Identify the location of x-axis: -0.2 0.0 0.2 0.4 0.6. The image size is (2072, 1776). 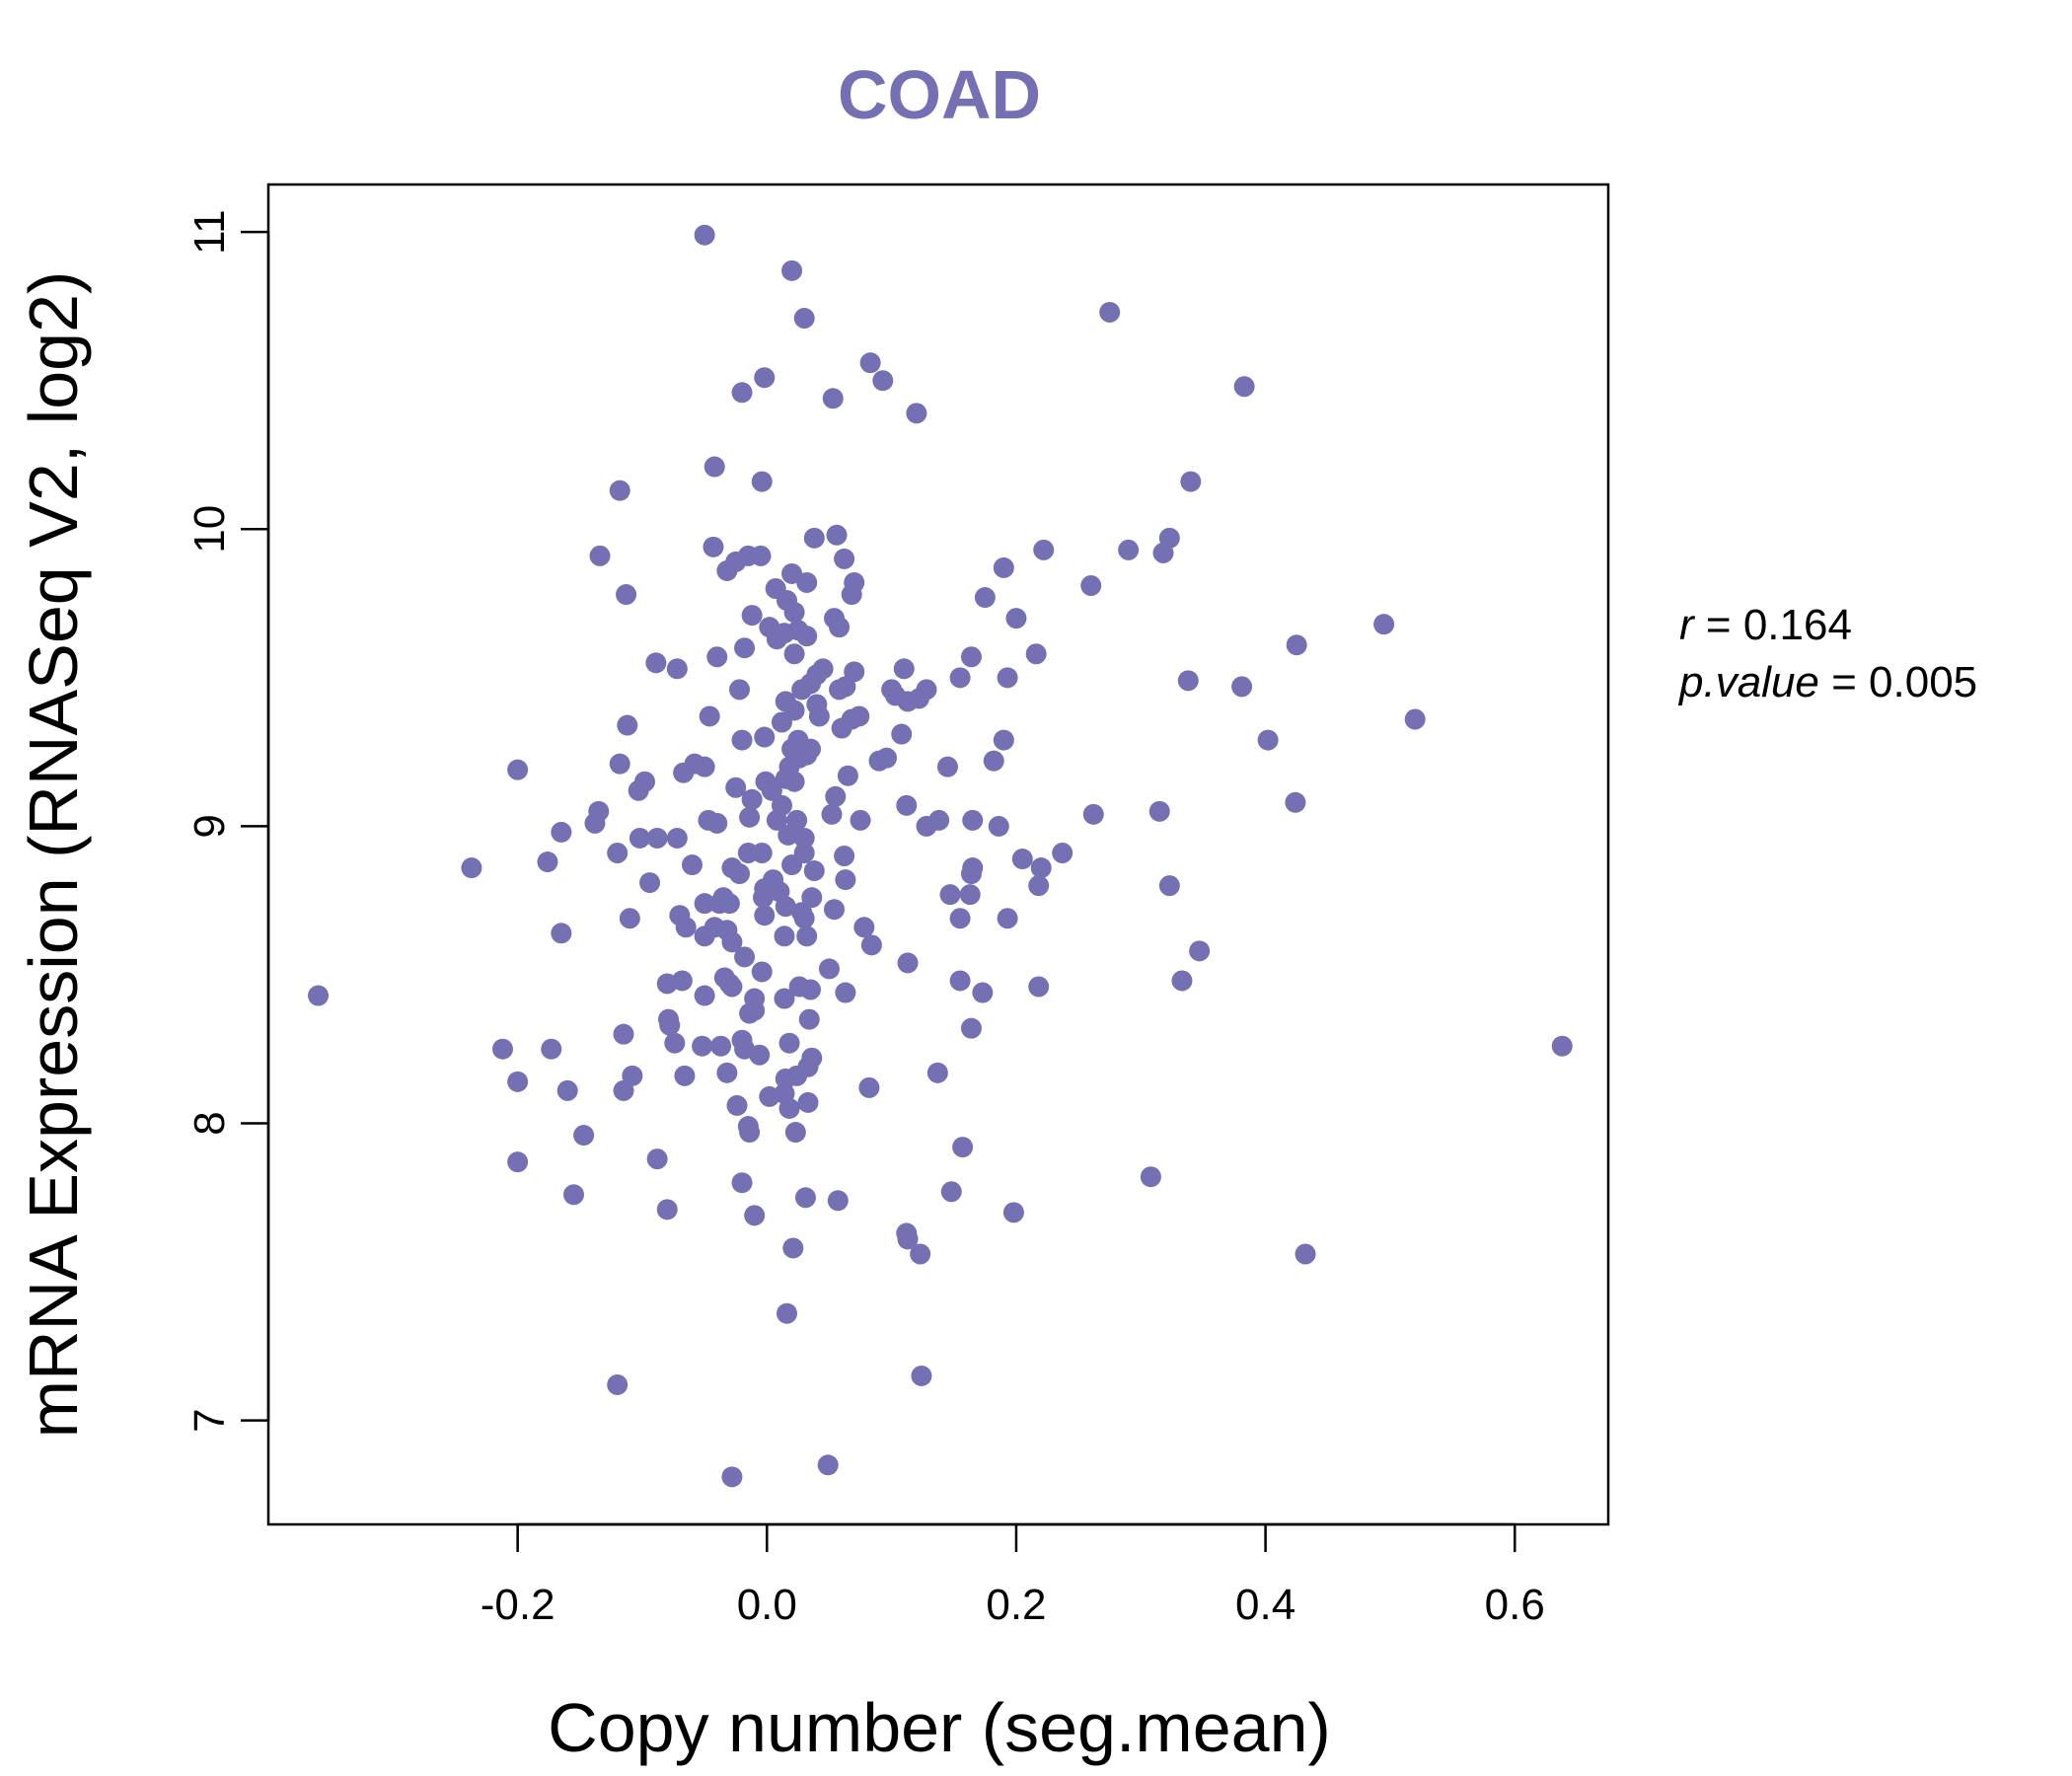
(1013, 1576).